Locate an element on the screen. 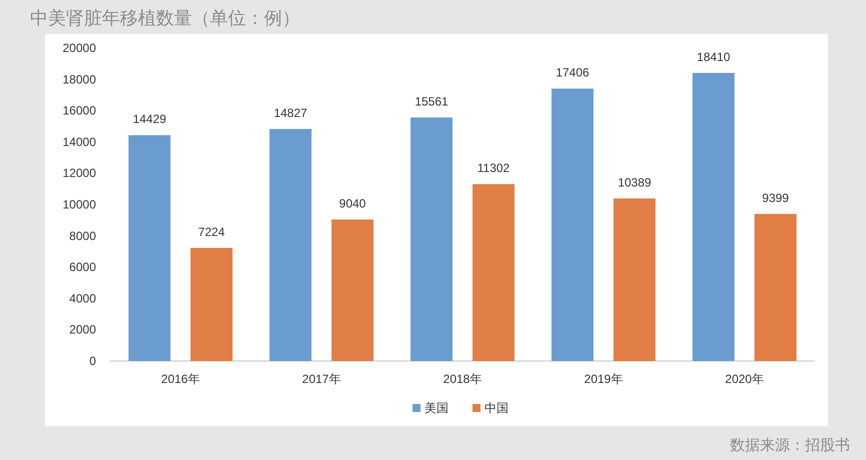 The height and width of the screenshot is (460, 866). data-label: 9040 is located at coordinates (352, 203).